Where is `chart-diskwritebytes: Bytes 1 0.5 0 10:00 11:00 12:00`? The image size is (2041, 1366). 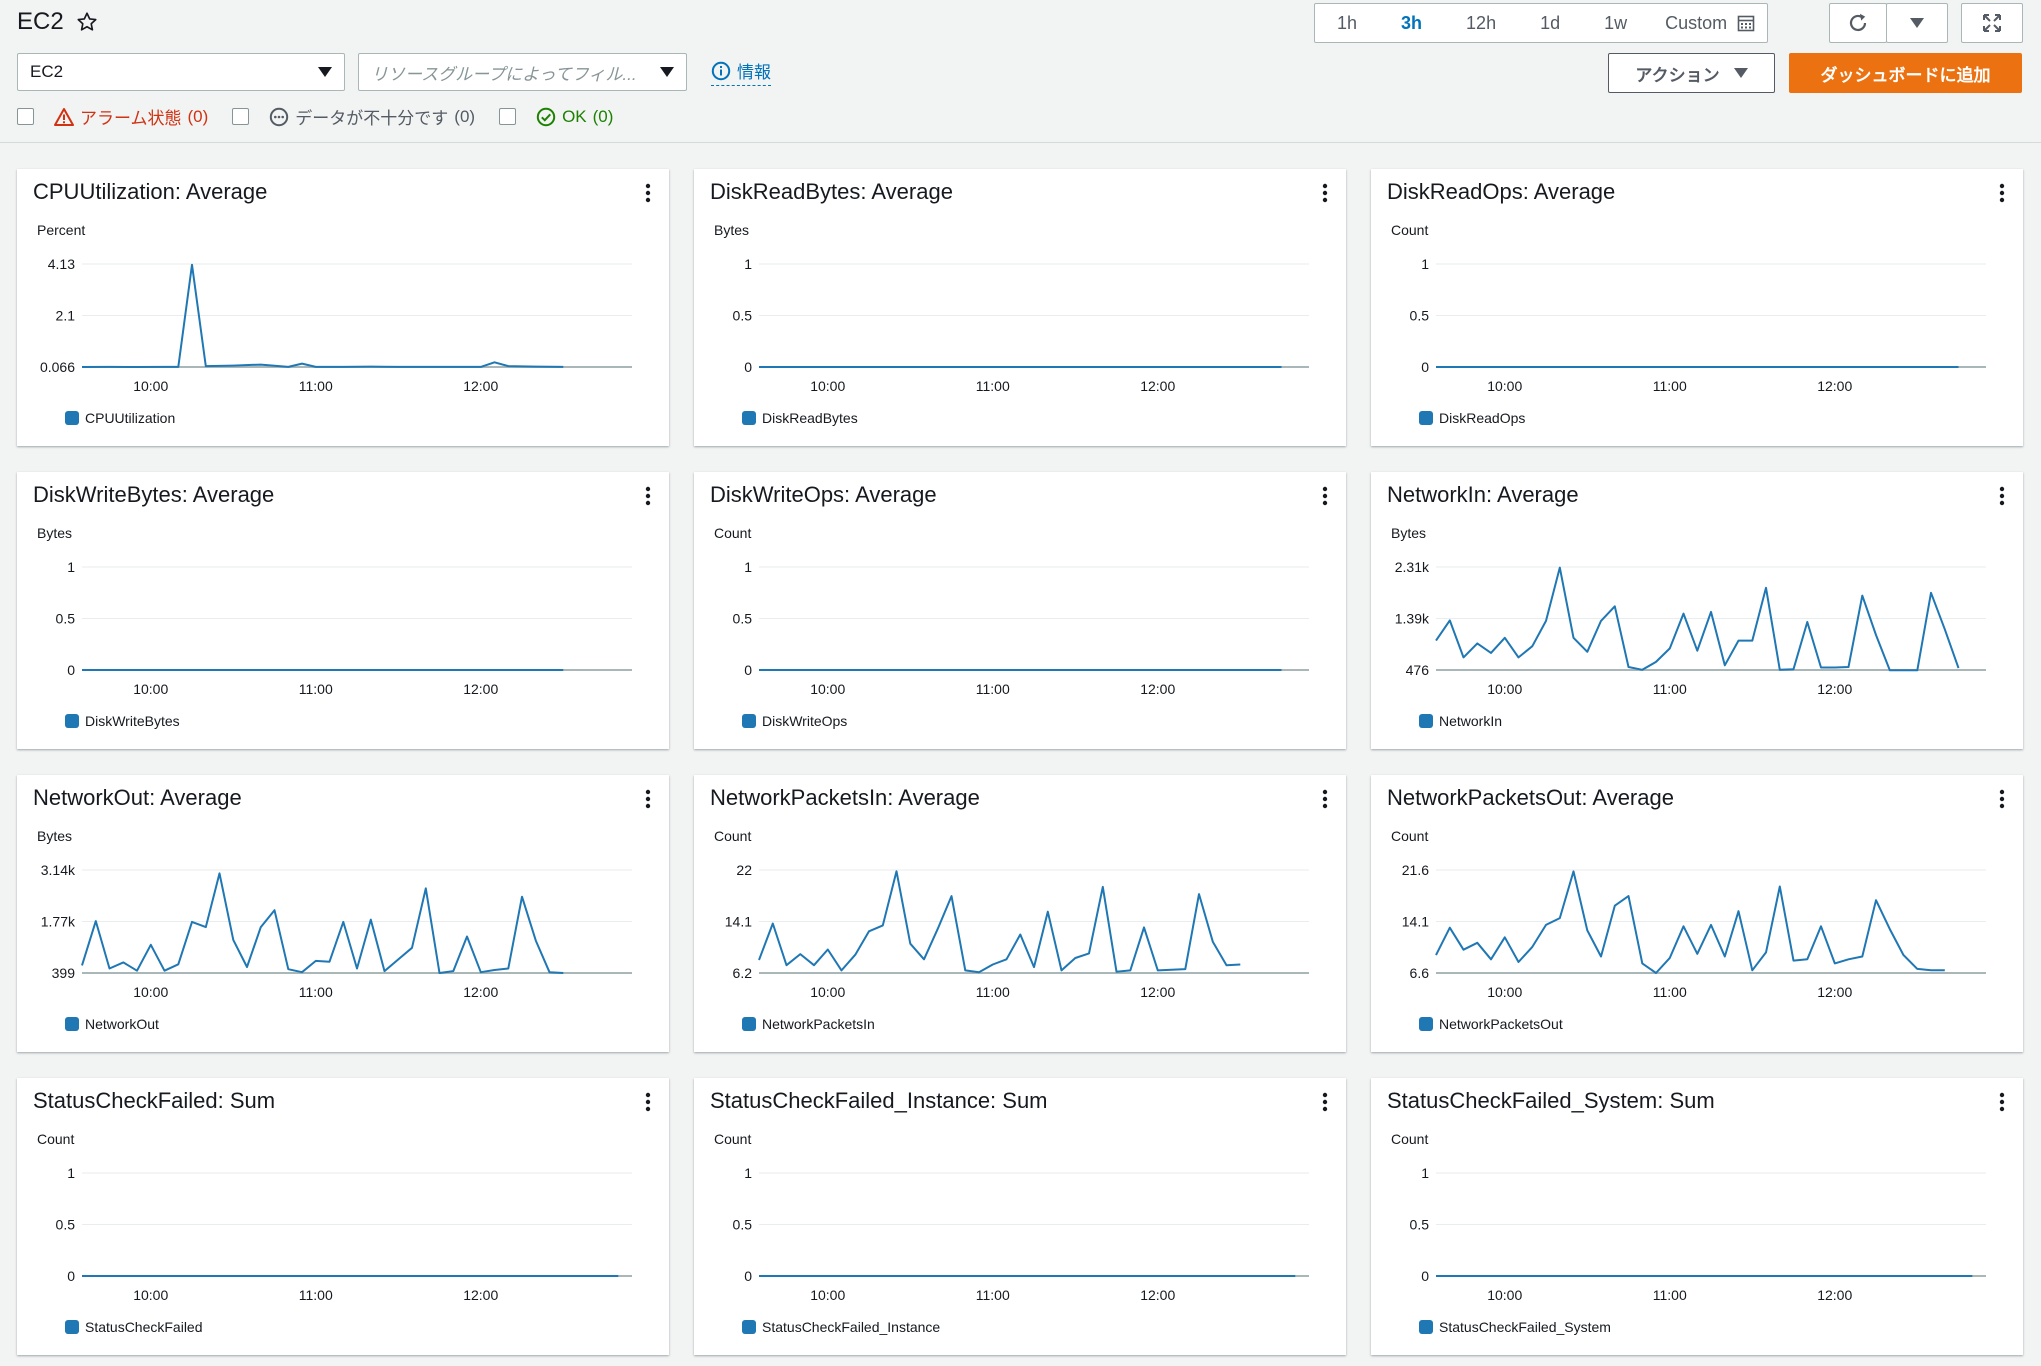
chart-diskwritebytes: Bytes 1 0.5 0 10:00 11:00 12:00 is located at coordinates (334, 611).